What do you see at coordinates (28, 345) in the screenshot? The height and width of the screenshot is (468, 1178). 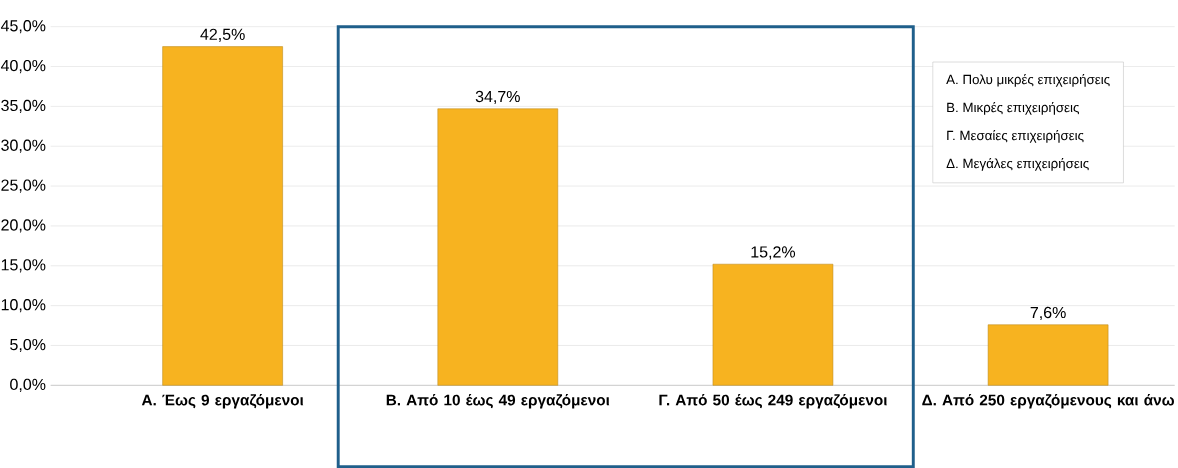 I see `y-tick-label: 5,0%` at bounding box center [28, 345].